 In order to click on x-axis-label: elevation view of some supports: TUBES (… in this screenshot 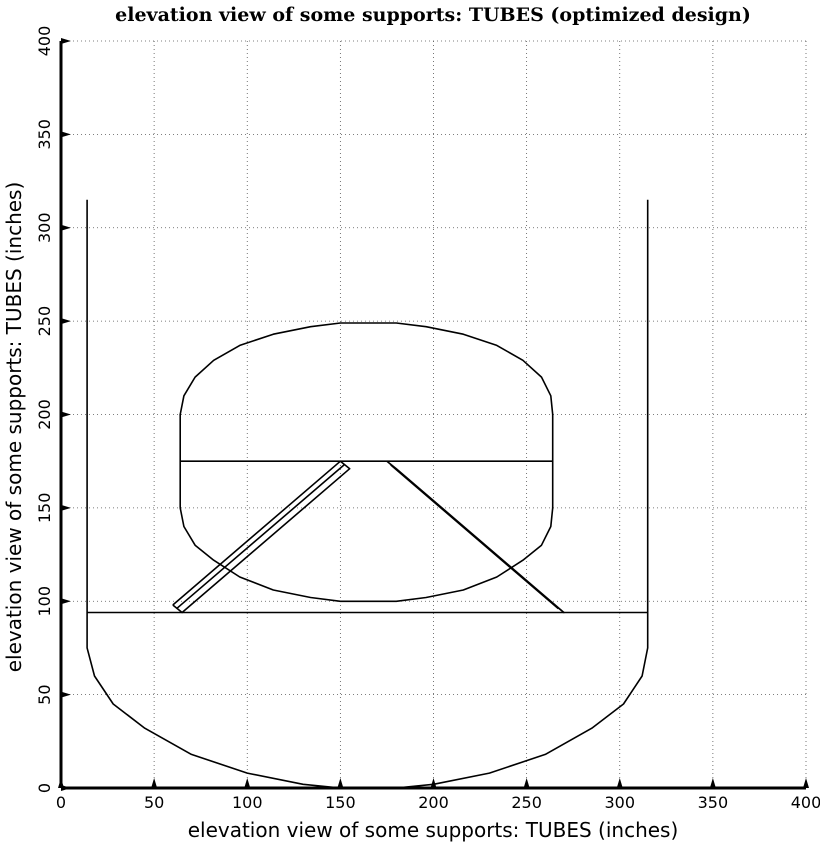, I will do `click(433, 830)`.